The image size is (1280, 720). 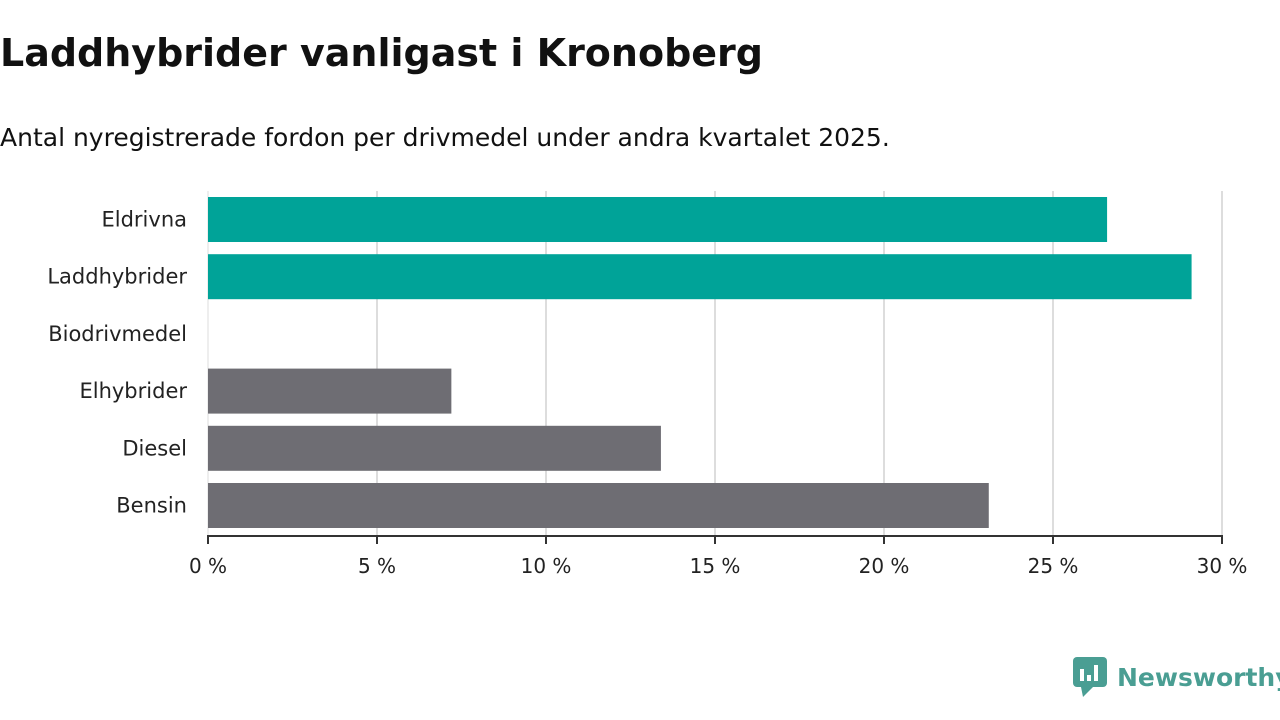 I want to click on bar-laddhybrider, so click(x=700, y=277).